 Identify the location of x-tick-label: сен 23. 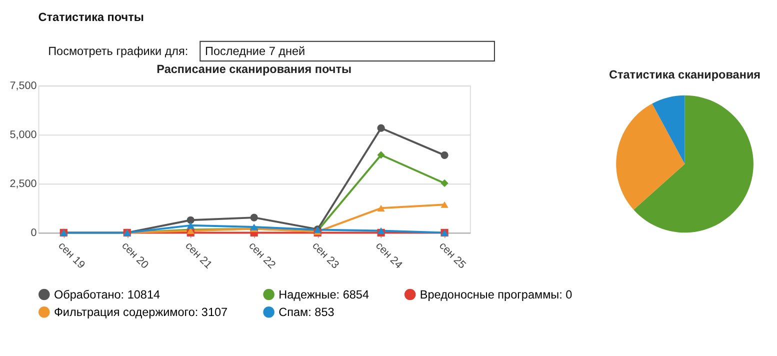
(326, 256).